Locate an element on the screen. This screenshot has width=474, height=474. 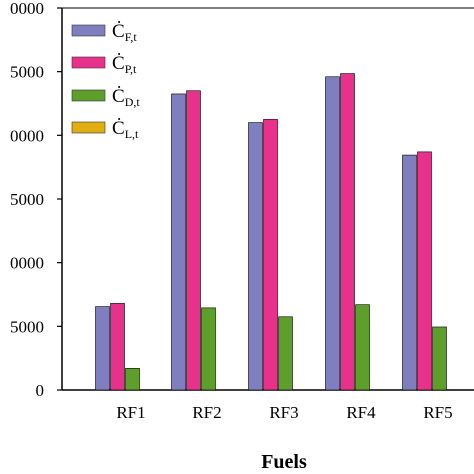
x-axis: RF1 RF2 RF3 RF4 RF5 is located at coordinates (284, 412).